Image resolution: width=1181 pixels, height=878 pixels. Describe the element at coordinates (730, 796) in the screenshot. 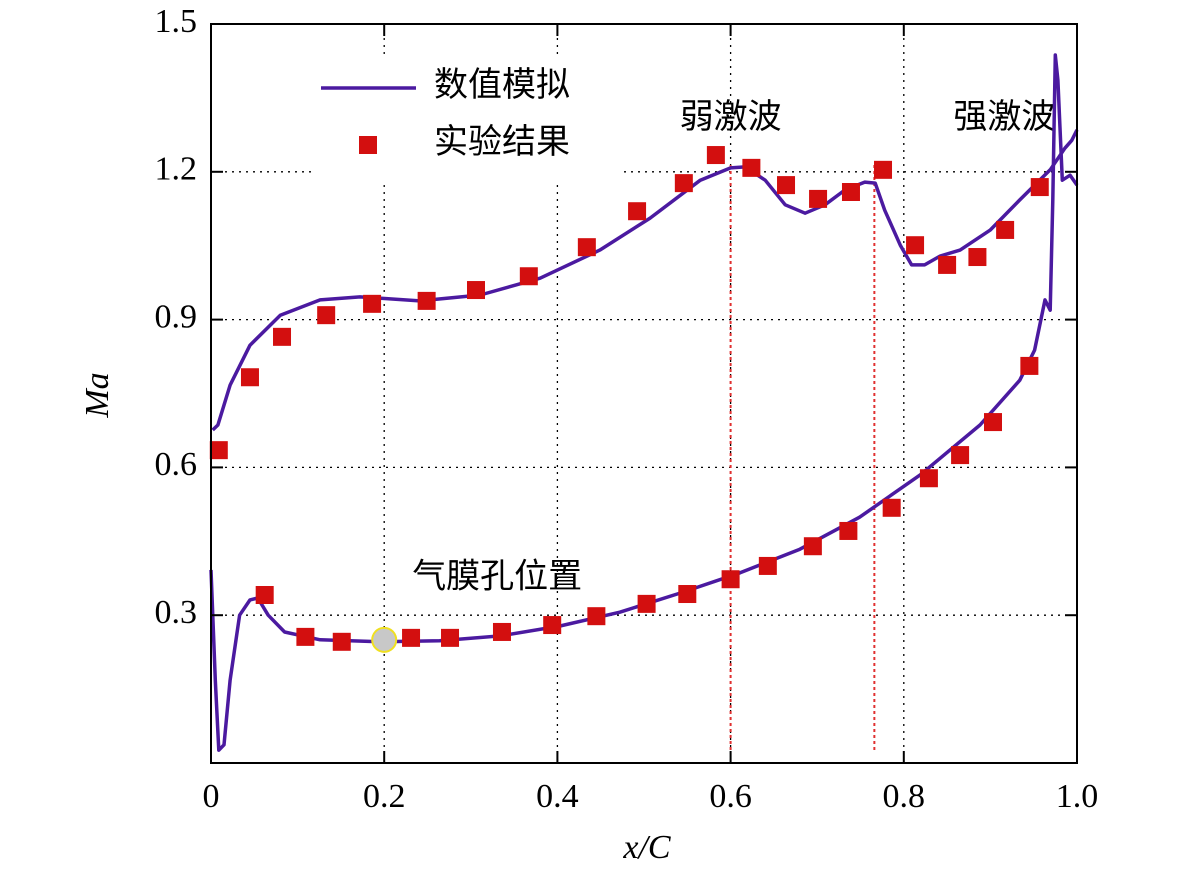

I see `x-tick-label: 0.6` at that location.